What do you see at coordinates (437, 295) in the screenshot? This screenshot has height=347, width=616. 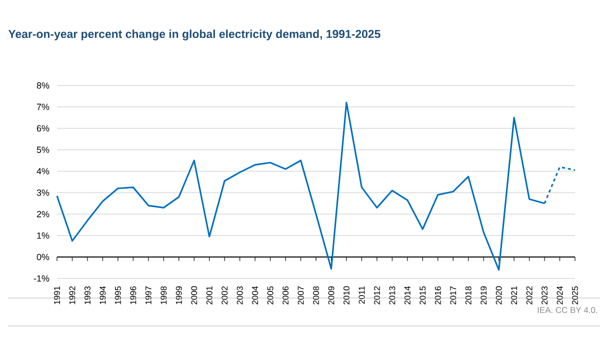 I see `x-tick-label: 2016` at bounding box center [437, 295].